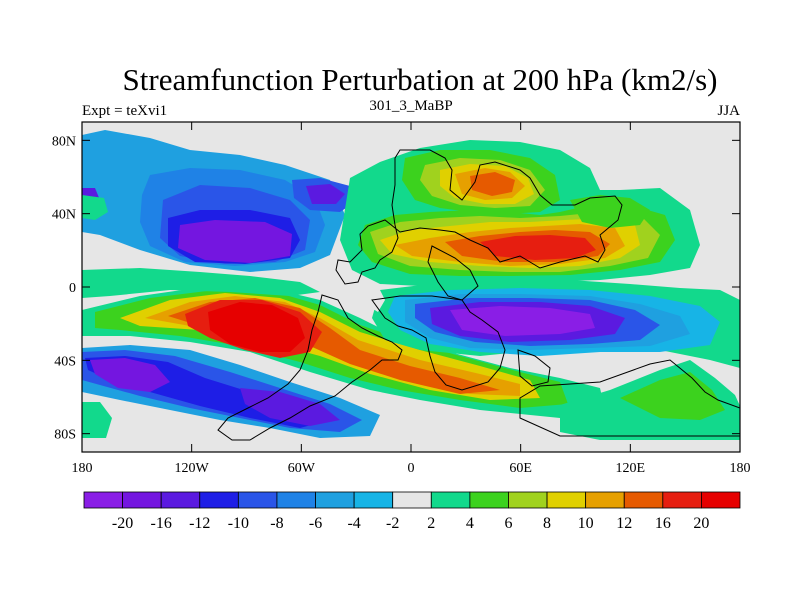 Image resolution: width=800 pixels, height=600 pixels. What do you see at coordinates (624, 523) in the screenshot?
I see `colorbar-label: 12` at bounding box center [624, 523].